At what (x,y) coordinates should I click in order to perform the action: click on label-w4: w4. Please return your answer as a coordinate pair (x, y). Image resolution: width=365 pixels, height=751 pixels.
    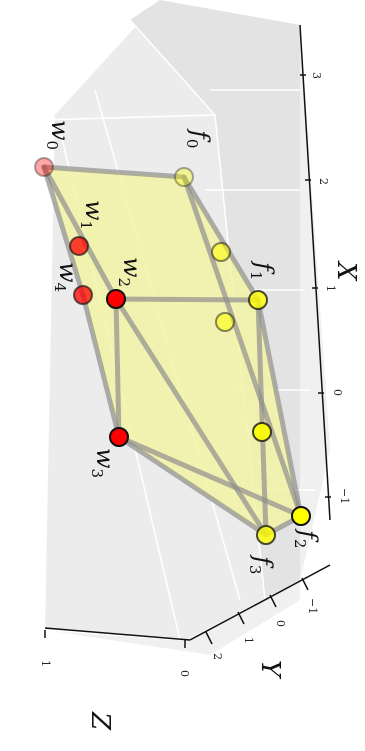
    Looking at the image, I should click on (66, 277).